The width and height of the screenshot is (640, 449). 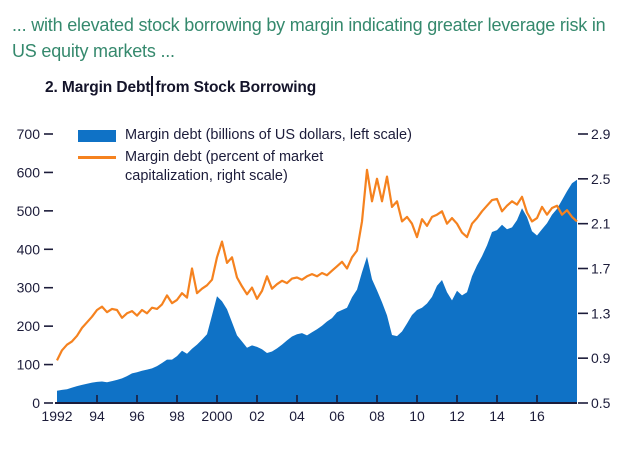 I want to click on x-axis-tick-label: 94, so click(x=97, y=416).